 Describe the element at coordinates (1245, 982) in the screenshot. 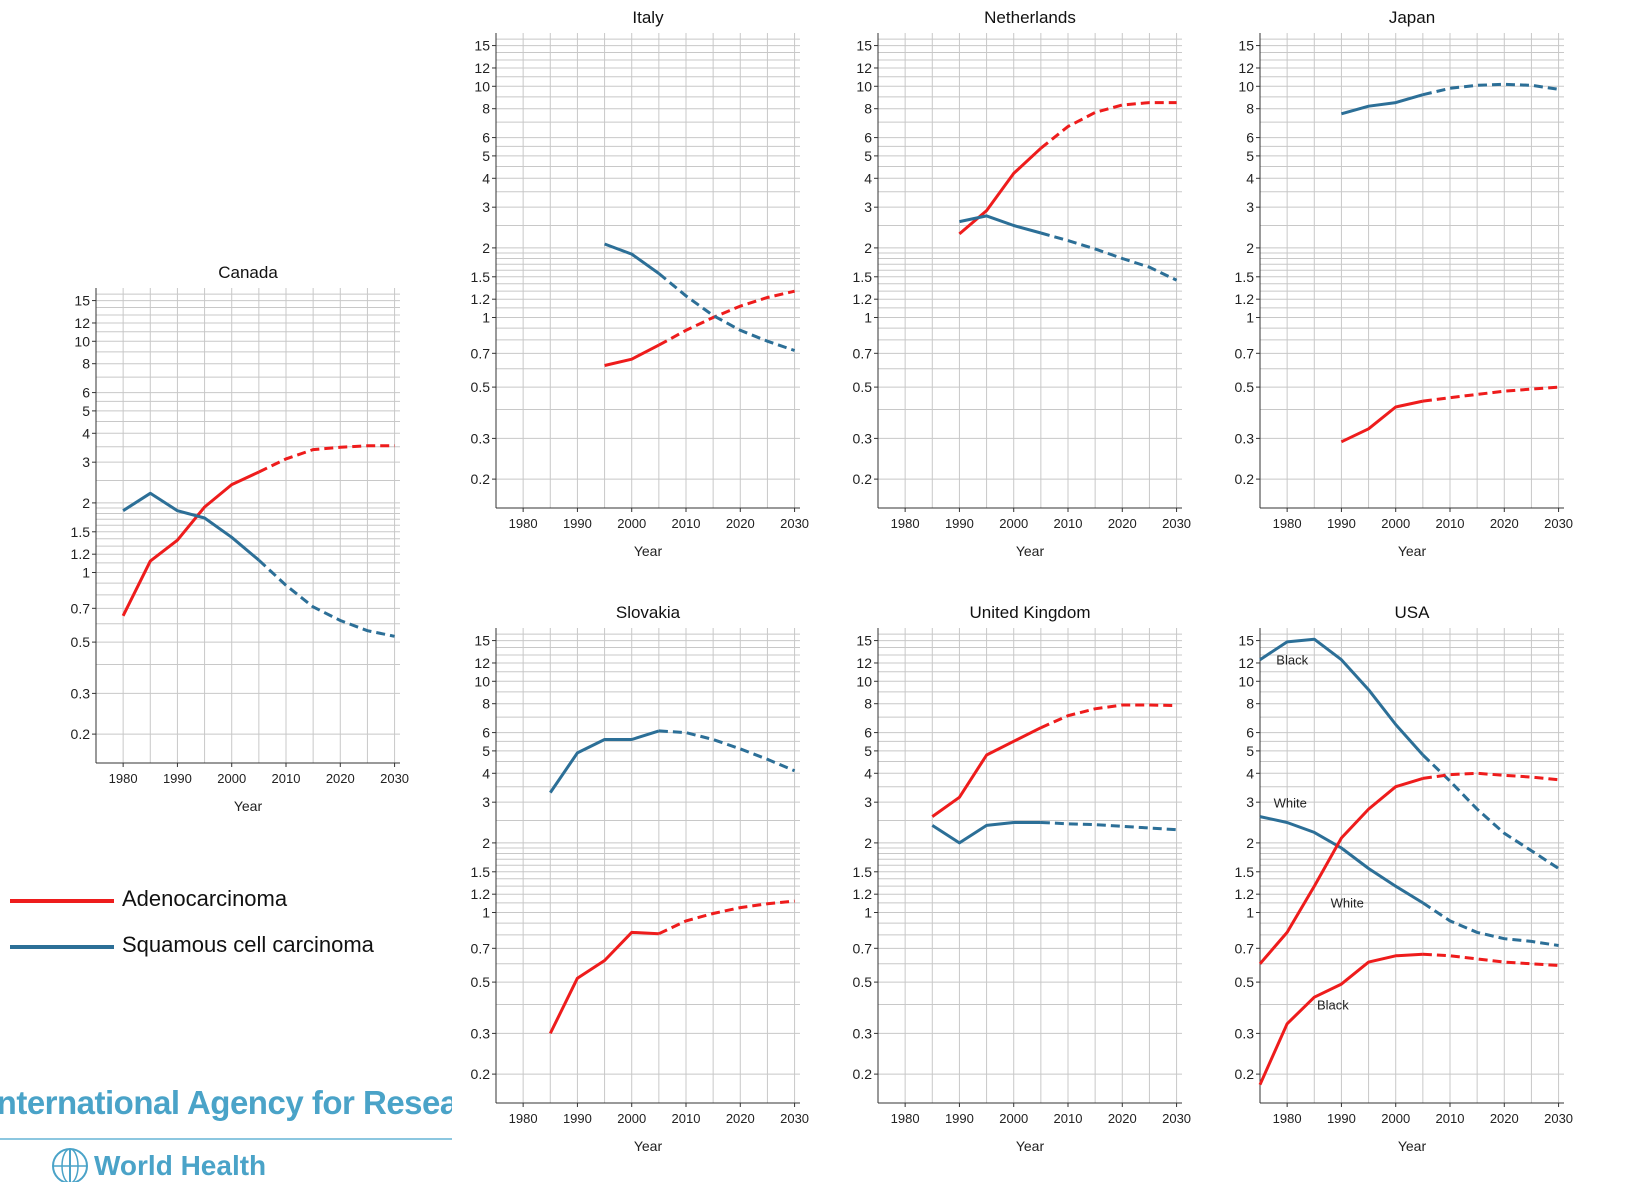

I see `y-tick-label: 0.5` at that location.